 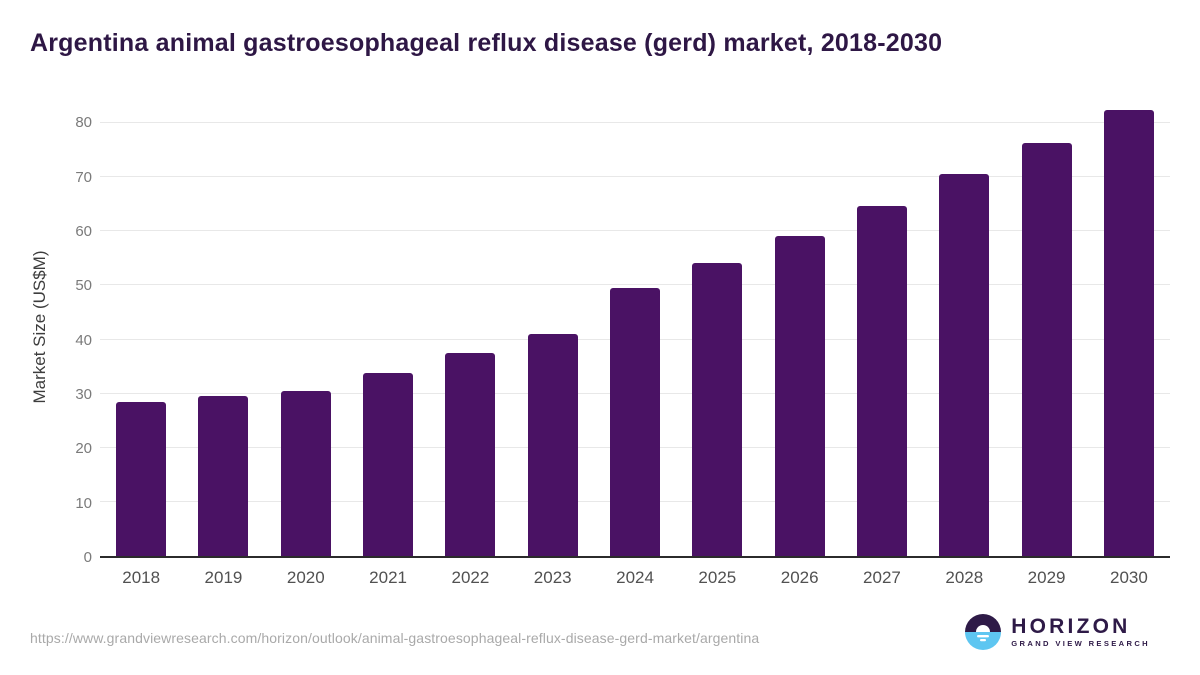 What do you see at coordinates (39, 327) in the screenshot?
I see `y-axis-title: Market Size (US$M)` at bounding box center [39, 327].